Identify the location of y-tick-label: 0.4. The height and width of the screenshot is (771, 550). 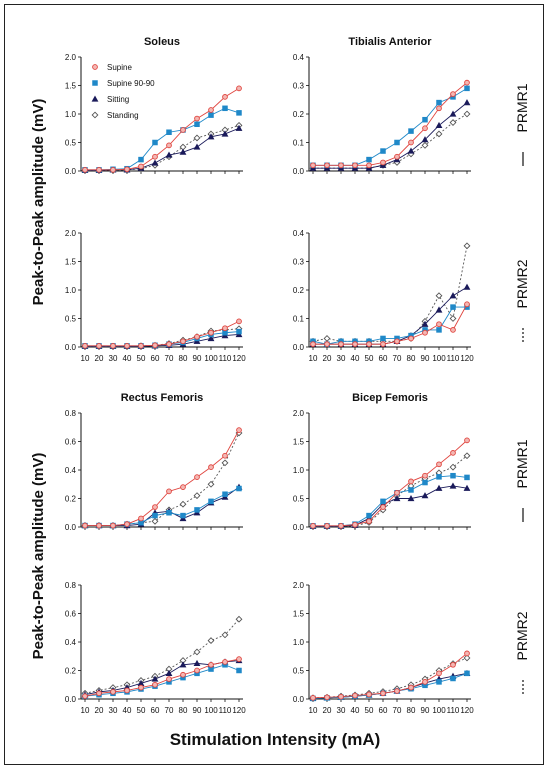
(299, 233).